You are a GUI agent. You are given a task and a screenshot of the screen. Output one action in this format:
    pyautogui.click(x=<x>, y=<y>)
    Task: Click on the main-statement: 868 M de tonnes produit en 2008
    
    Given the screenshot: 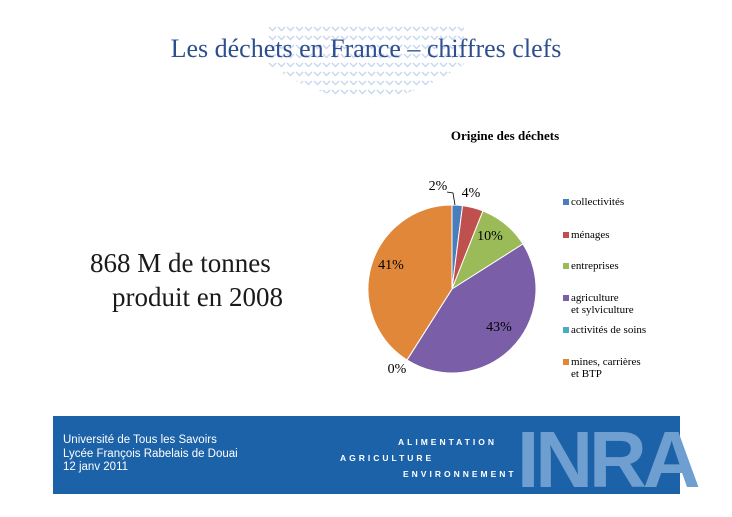 What is the action you would take?
    pyautogui.click(x=195, y=280)
    